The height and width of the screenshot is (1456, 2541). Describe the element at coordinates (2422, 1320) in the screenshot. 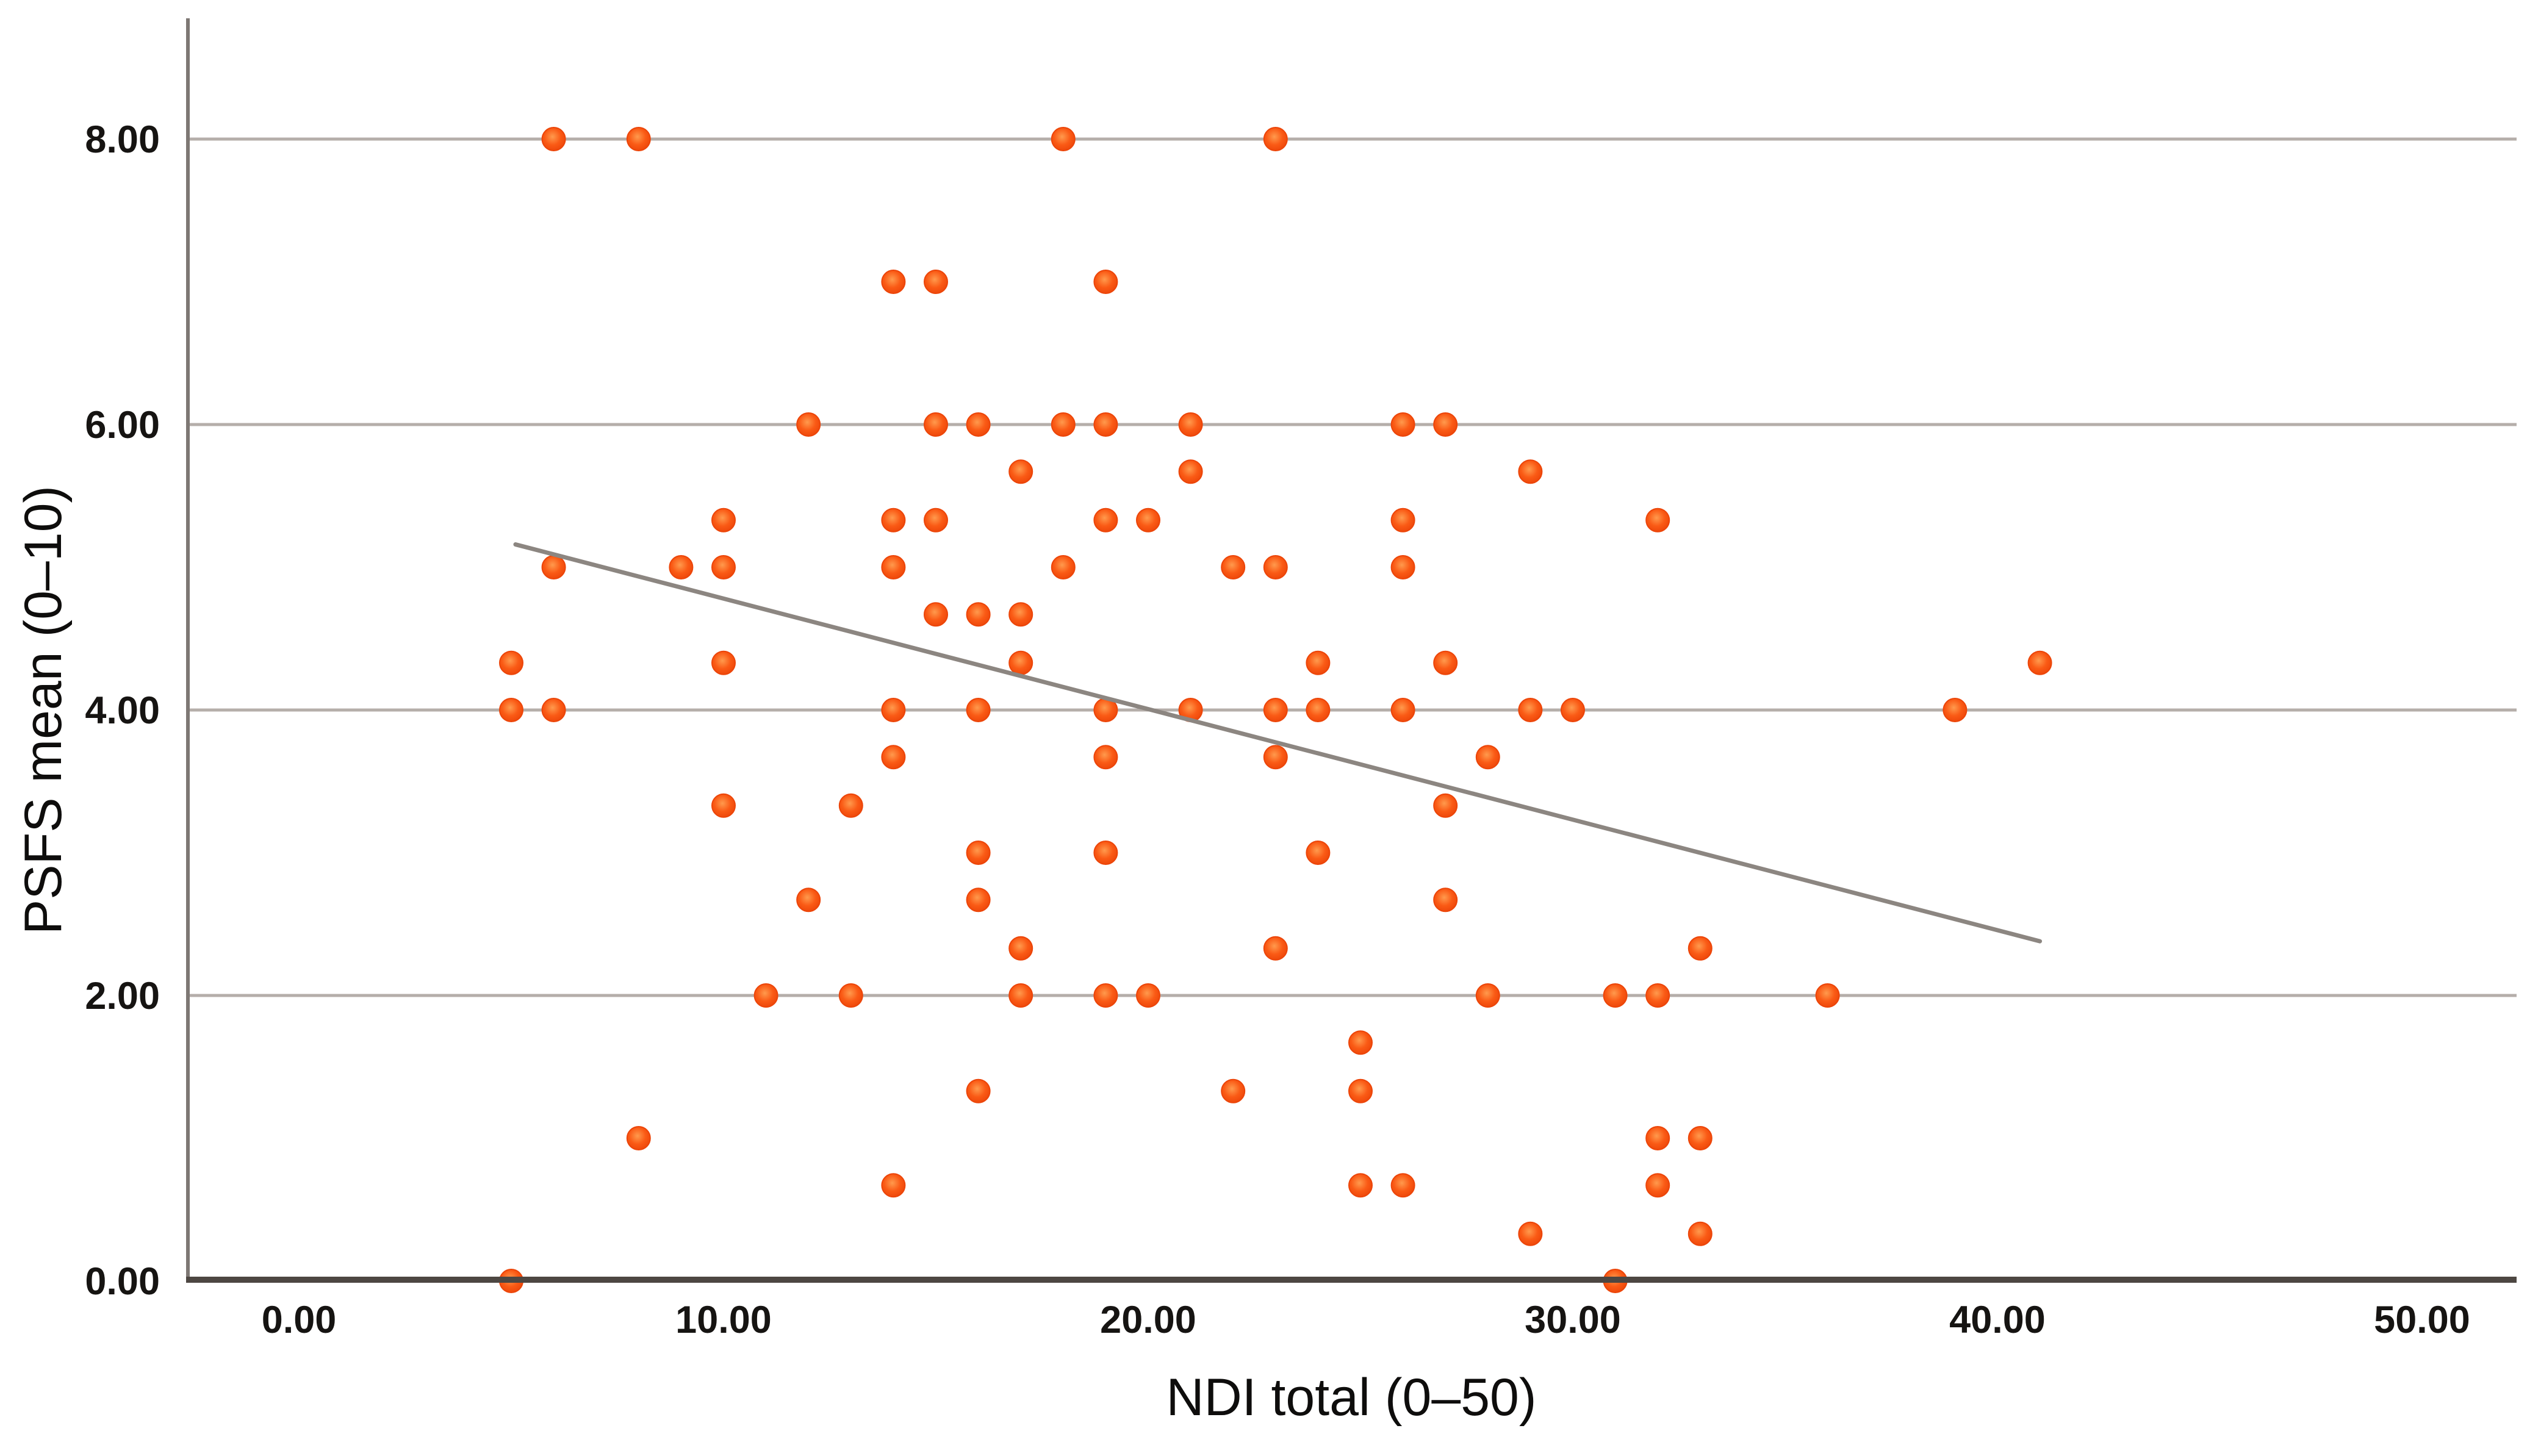

I see `x-tick-label: 50.00` at that location.